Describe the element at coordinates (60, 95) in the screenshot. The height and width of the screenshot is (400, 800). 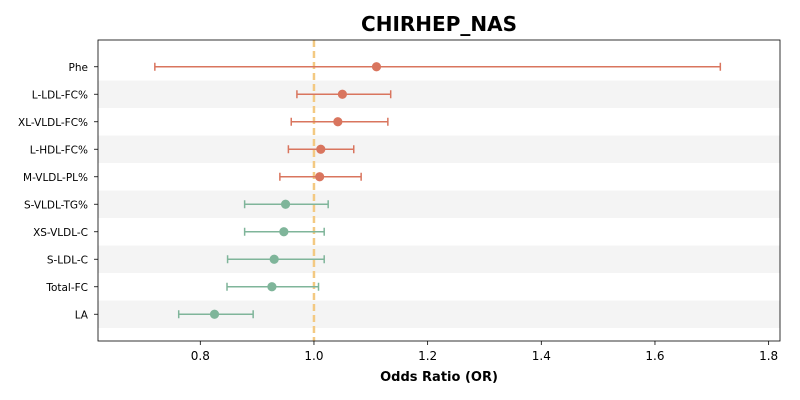
I see `y-tick-label: L-LDL-FC%` at that location.